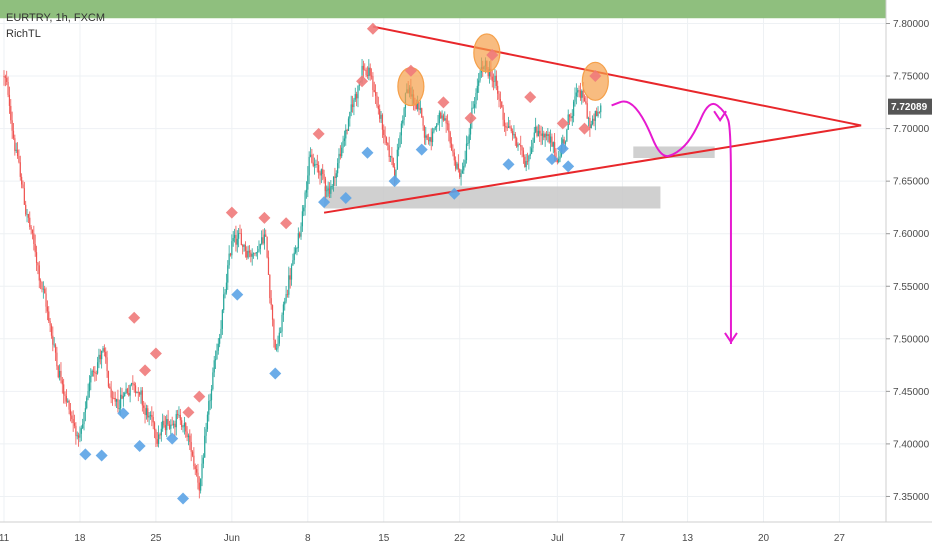 Image resolution: width=932 pixels, height=550 pixels. Describe the element at coordinates (55, 18) in the screenshot. I see `symbol-label: EURTRY, 1h, FXCM` at that location.